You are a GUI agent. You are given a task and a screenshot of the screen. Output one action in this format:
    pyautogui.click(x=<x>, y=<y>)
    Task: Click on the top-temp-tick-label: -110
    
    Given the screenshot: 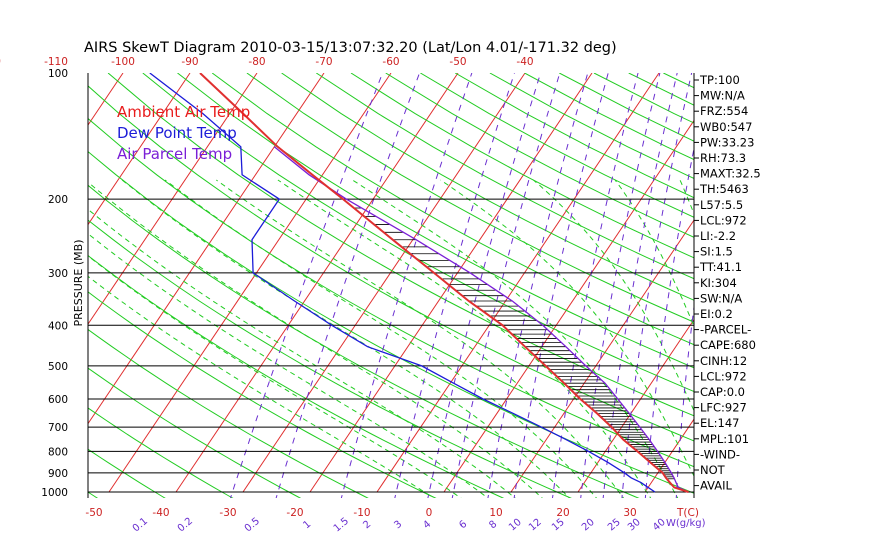 What is the action you would take?
    pyautogui.click(x=56, y=62)
    